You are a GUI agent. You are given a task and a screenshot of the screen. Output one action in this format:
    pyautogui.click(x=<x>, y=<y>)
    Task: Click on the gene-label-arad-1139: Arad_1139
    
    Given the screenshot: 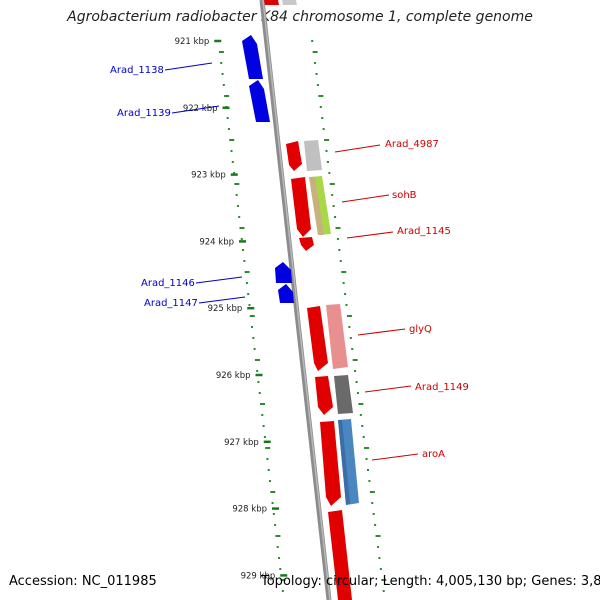 What is the action you would take?
    pyautogui.click(x=144, y=113)
    